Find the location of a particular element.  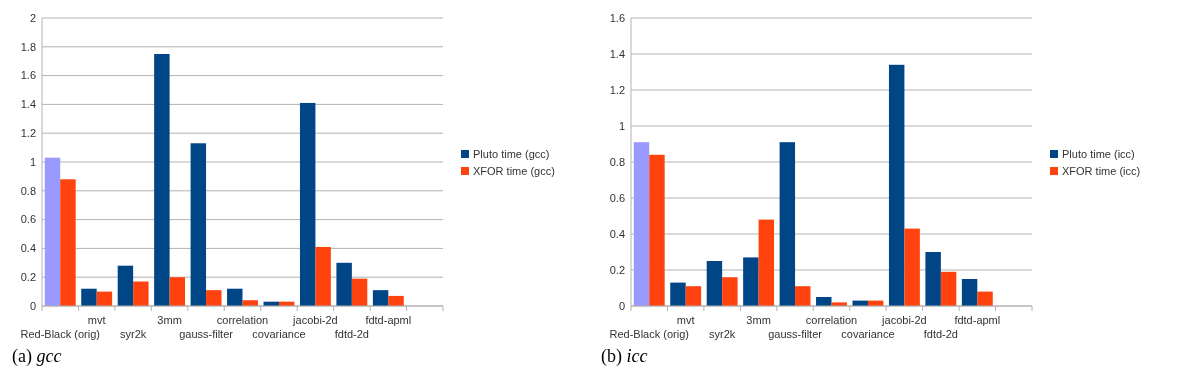

legend-label: XFOR time (gcc) is located at coordinates (514, 170).